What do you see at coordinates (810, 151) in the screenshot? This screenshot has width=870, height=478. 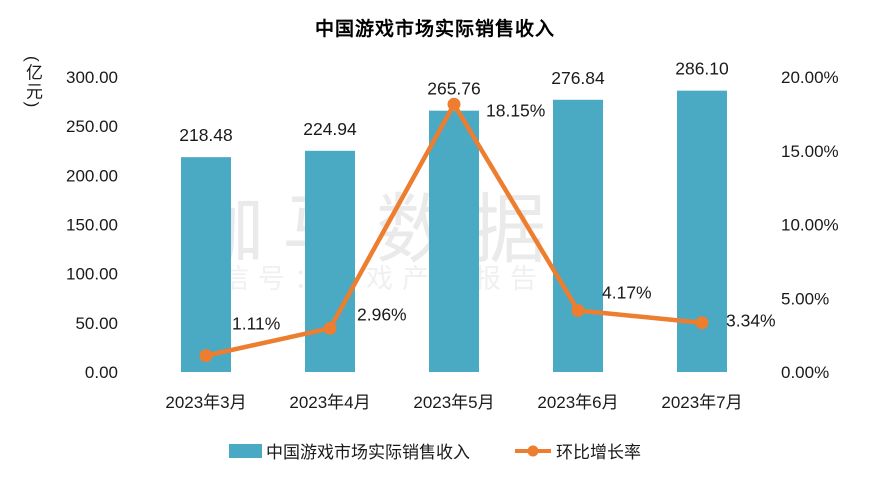 I see `right-axis-tick-label: 15.00%` at bounding box center [810, 151].